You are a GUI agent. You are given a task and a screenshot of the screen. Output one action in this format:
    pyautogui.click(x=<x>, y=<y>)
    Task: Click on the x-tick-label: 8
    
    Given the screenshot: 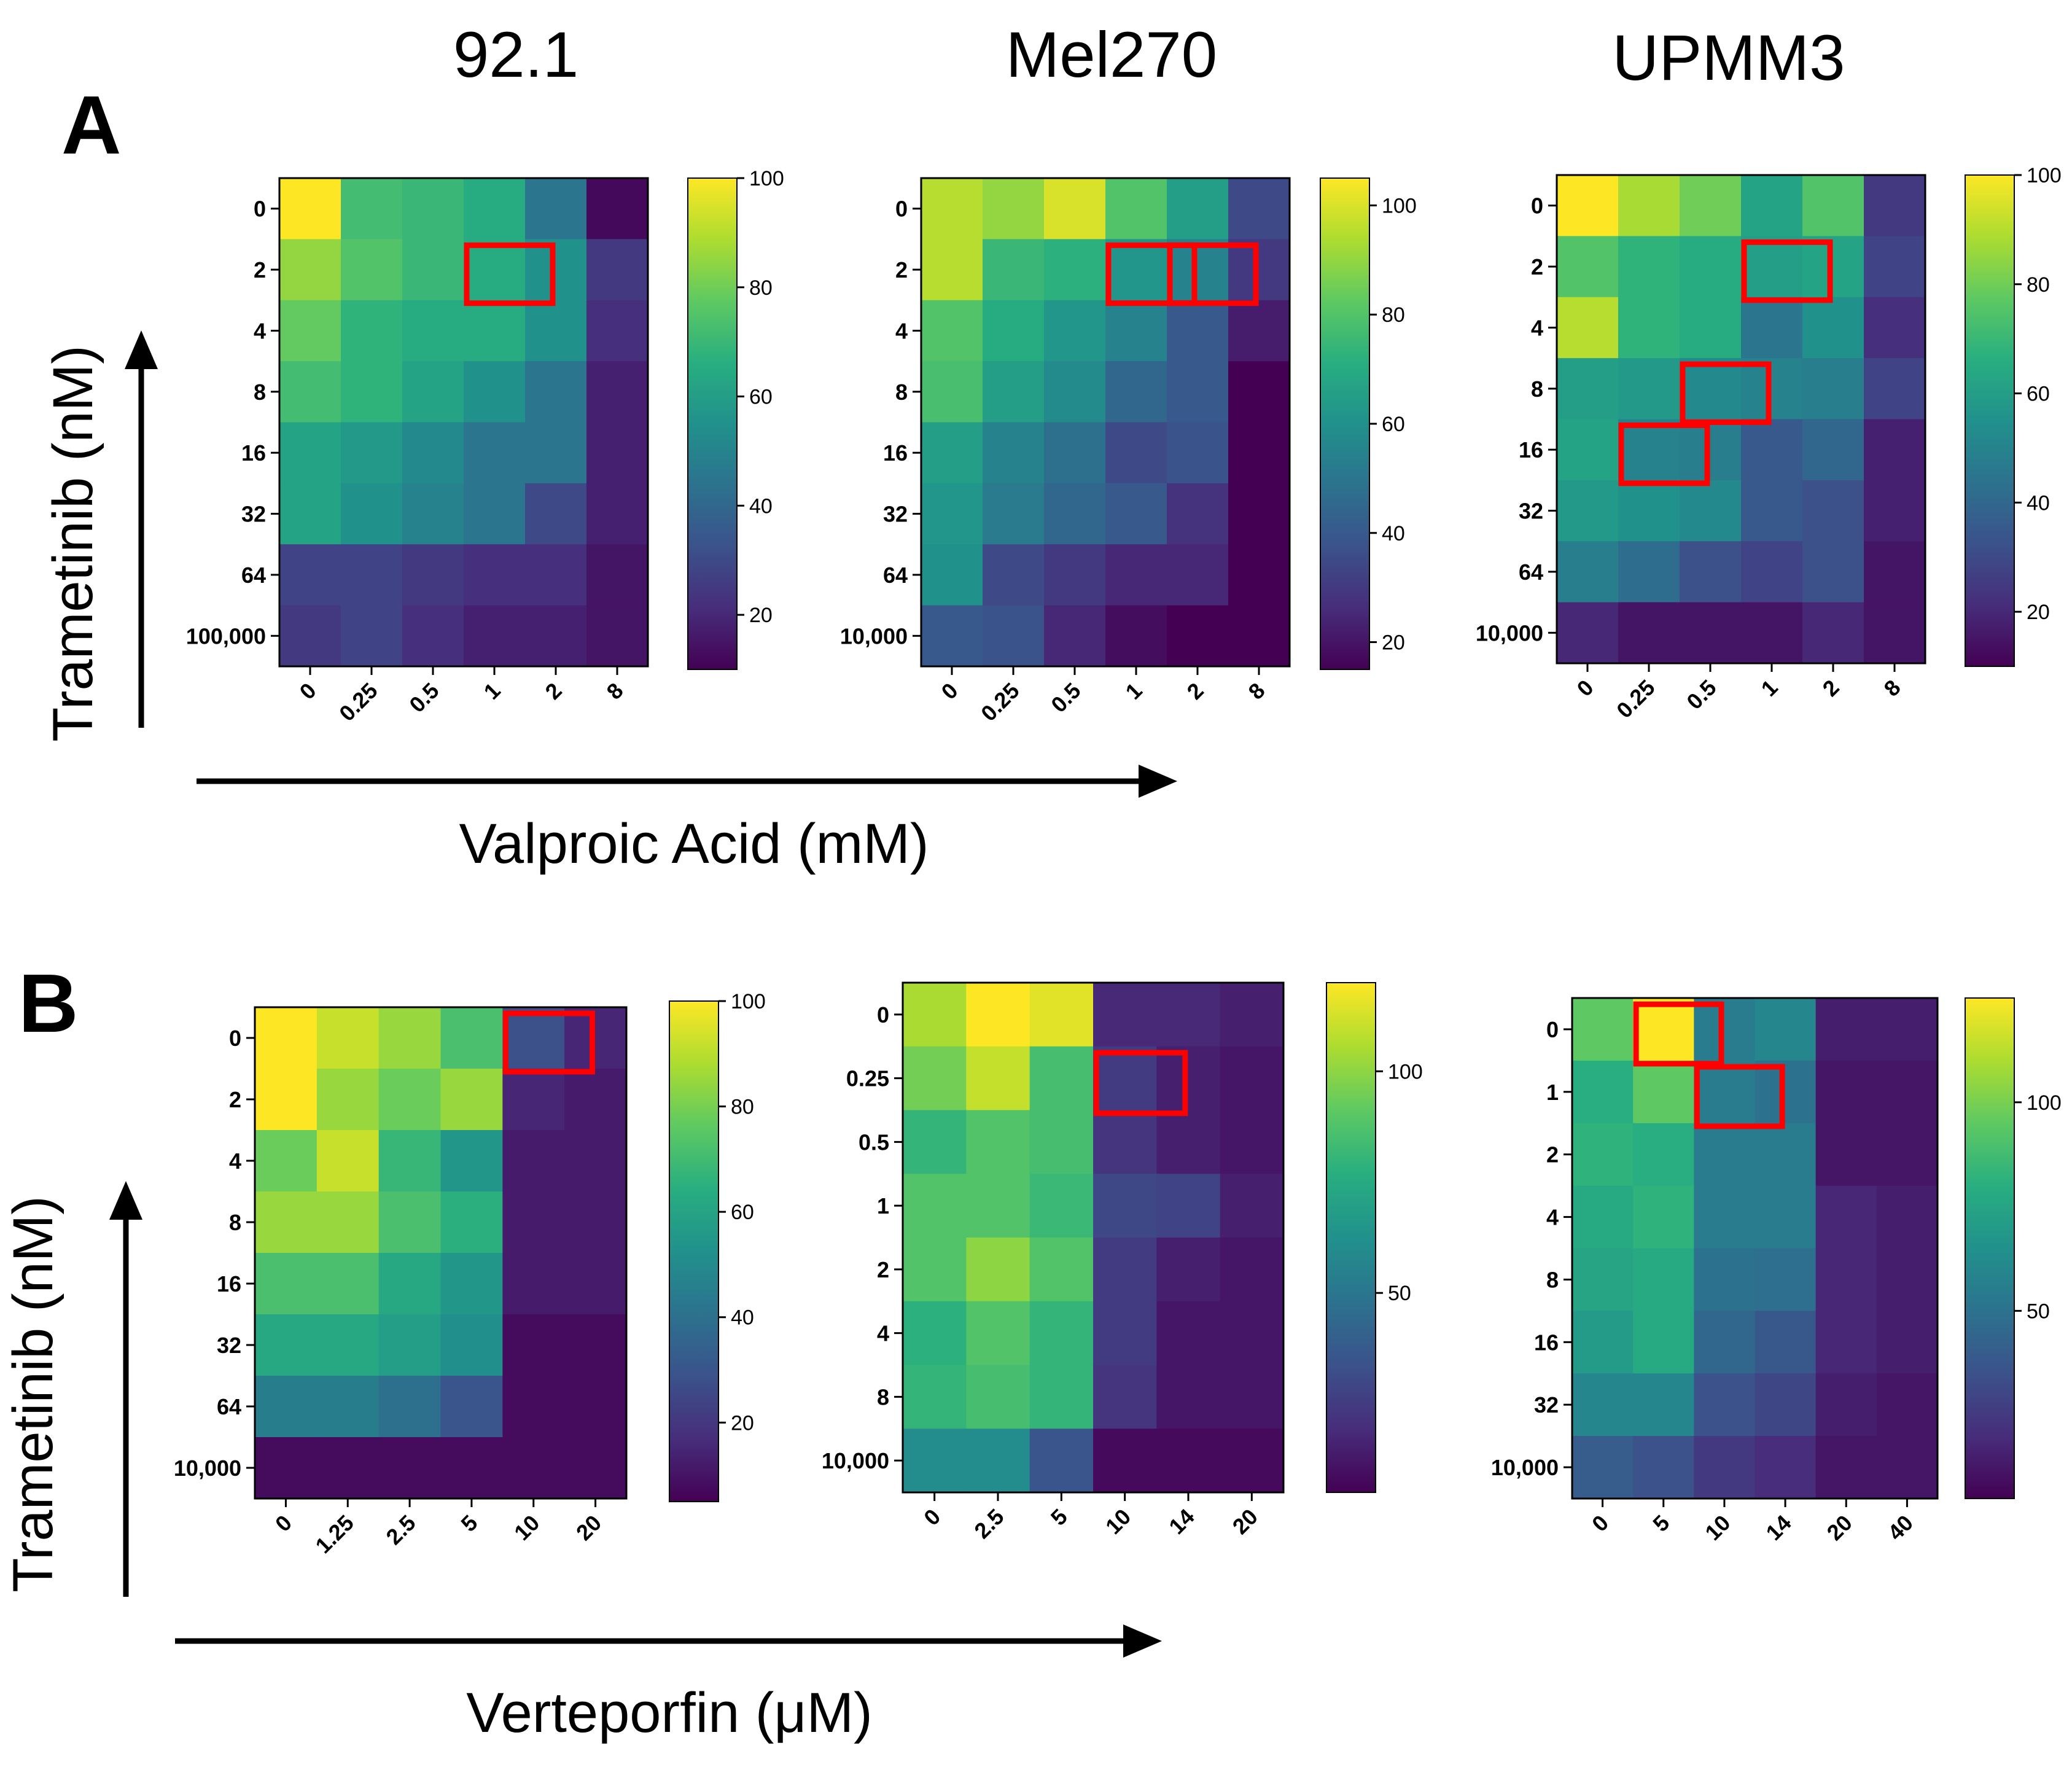 What is the action you would take?
    pyautogui.click(x=615, y=691)
    